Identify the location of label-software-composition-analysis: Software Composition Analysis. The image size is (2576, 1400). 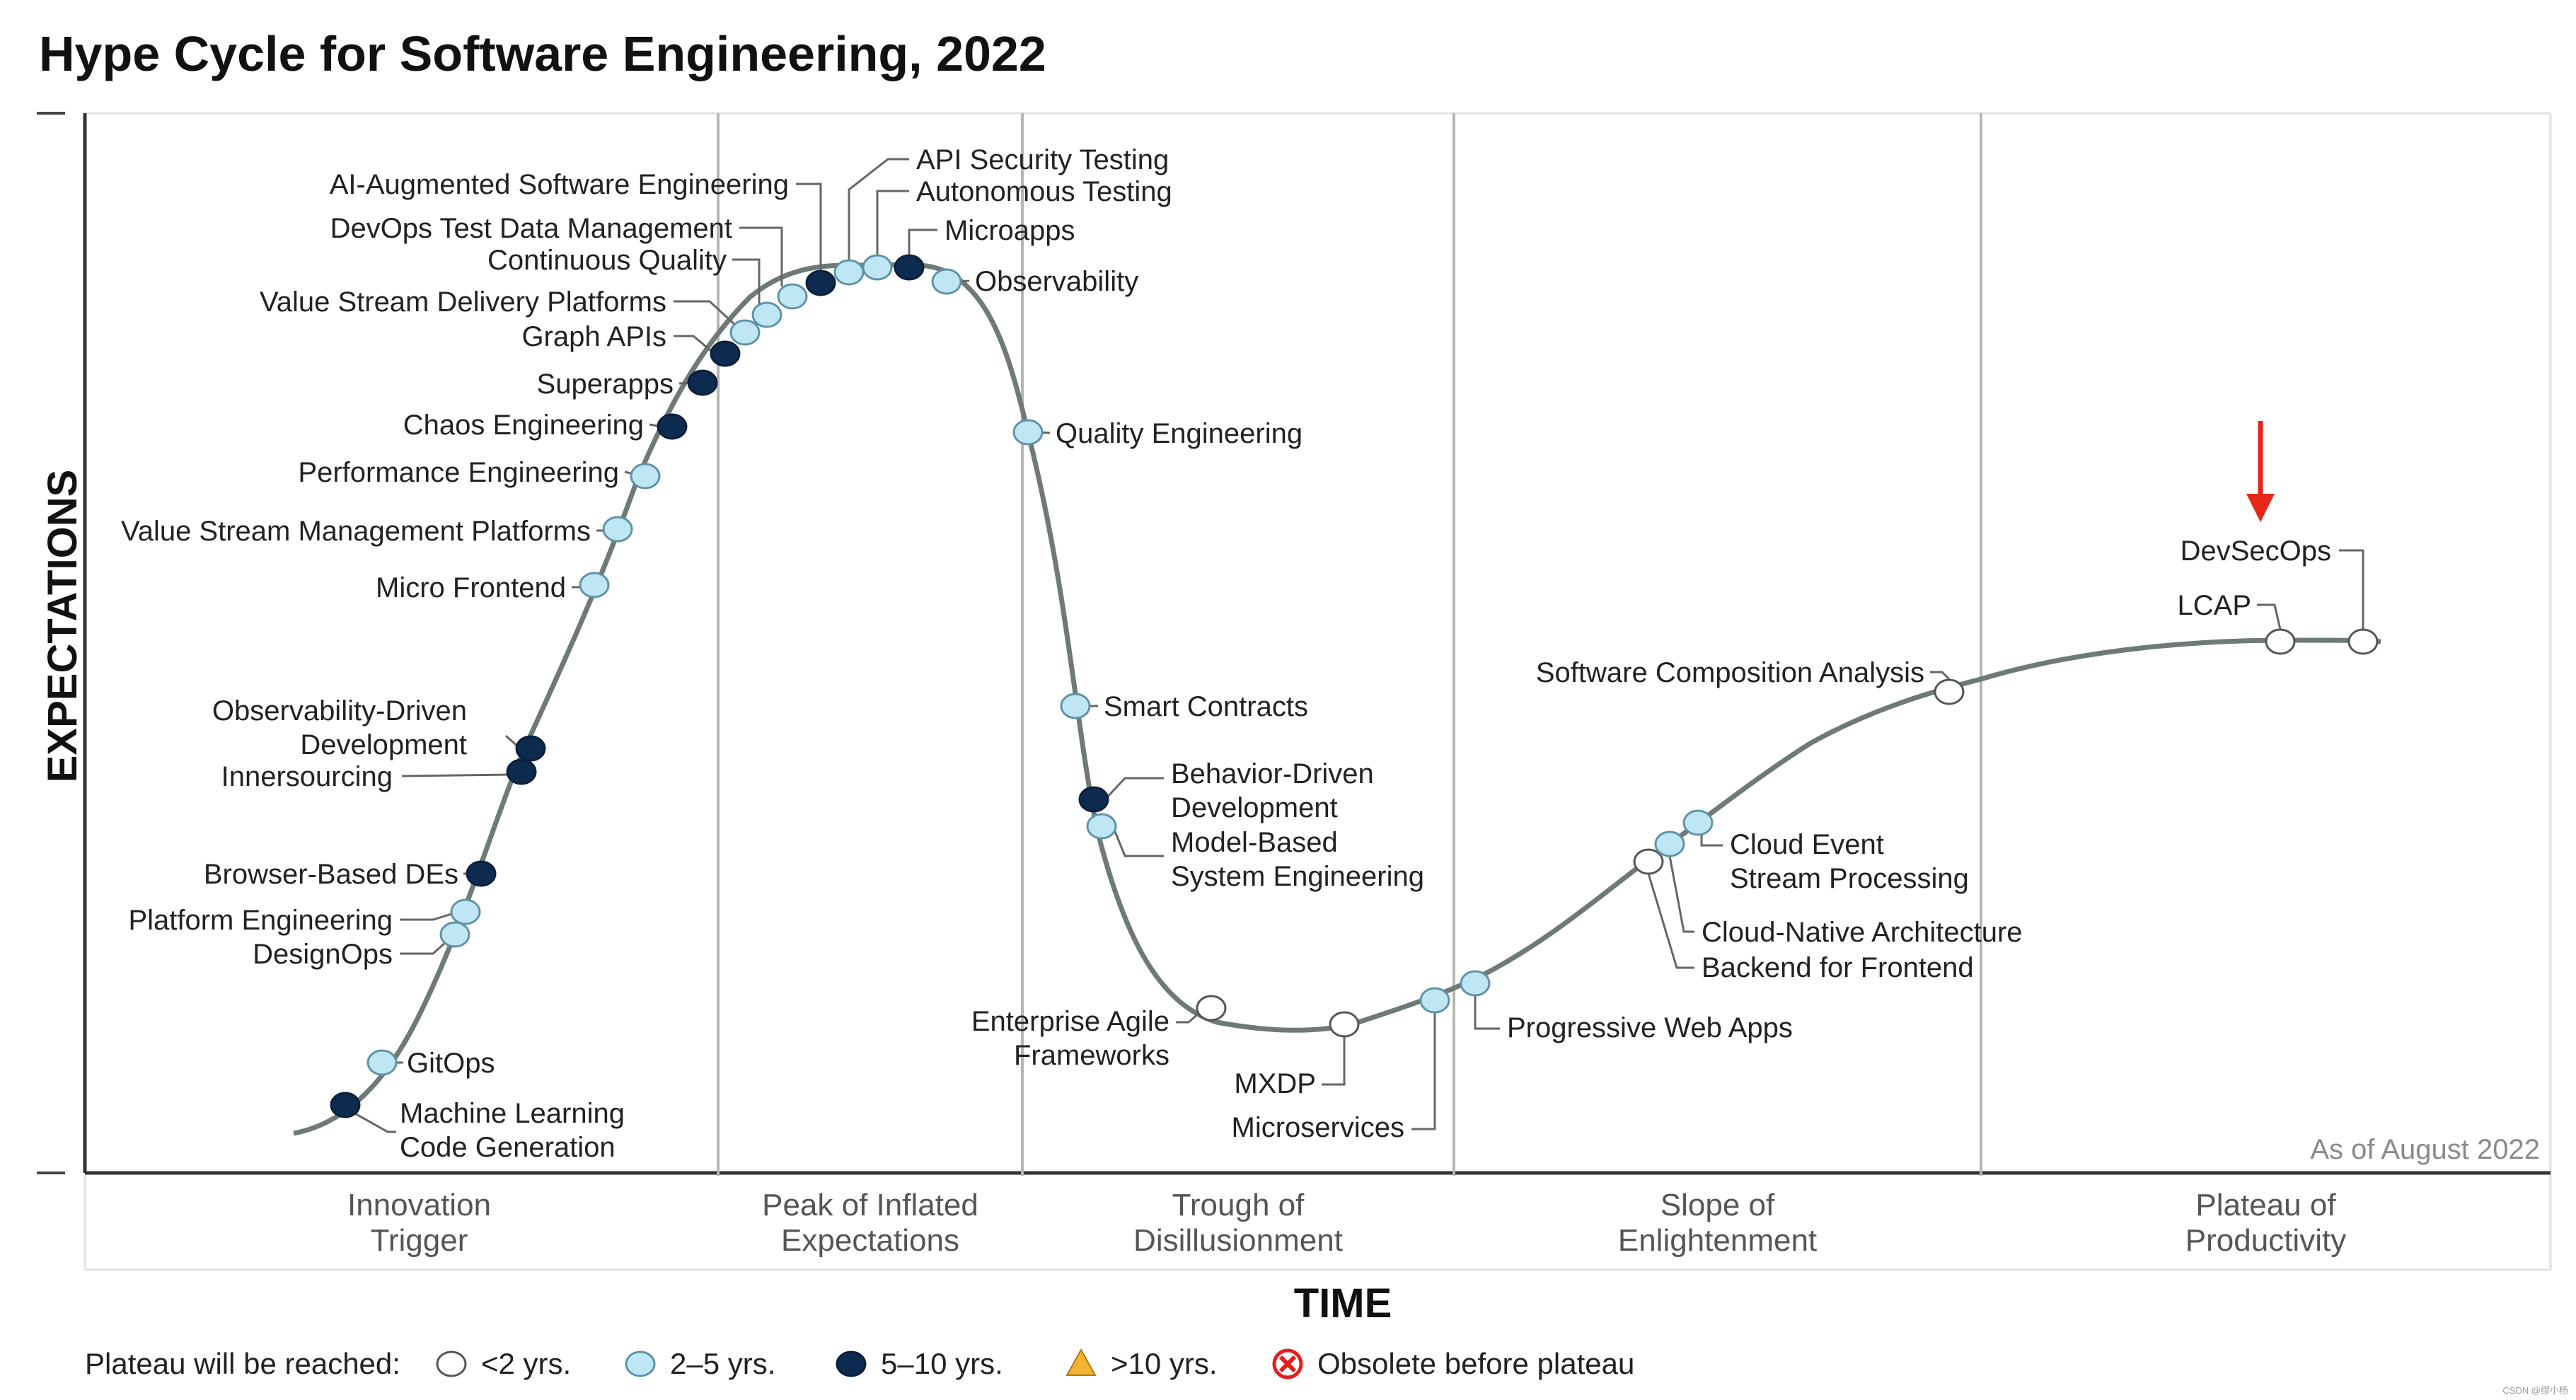
(1730, 672).